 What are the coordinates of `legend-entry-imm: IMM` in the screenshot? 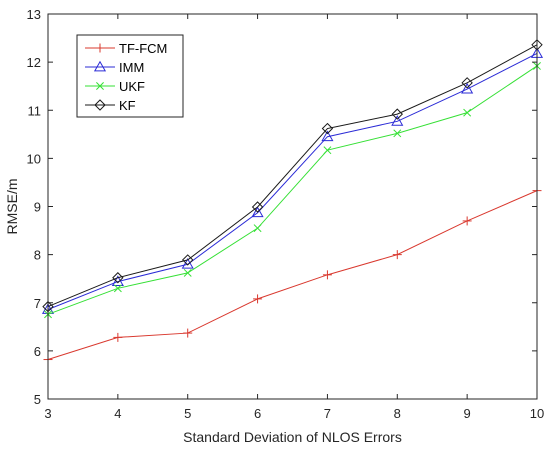 It's located at (114, 67).